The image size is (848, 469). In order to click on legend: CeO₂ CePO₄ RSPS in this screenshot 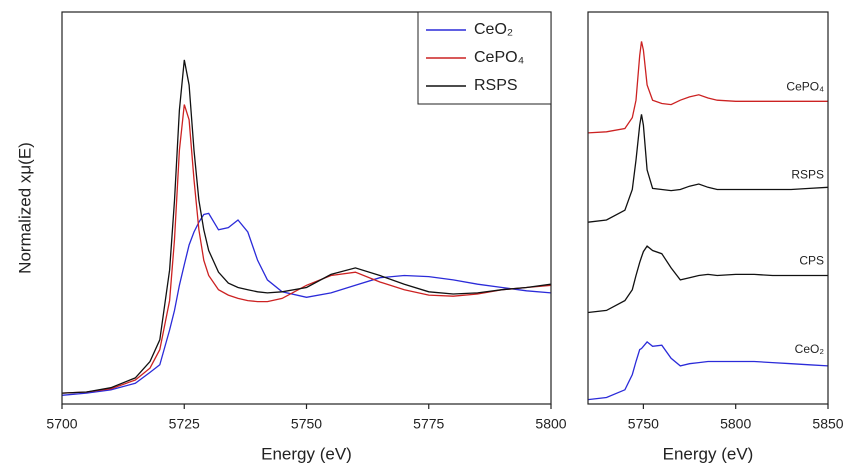, I will do `click(484, 58)`.